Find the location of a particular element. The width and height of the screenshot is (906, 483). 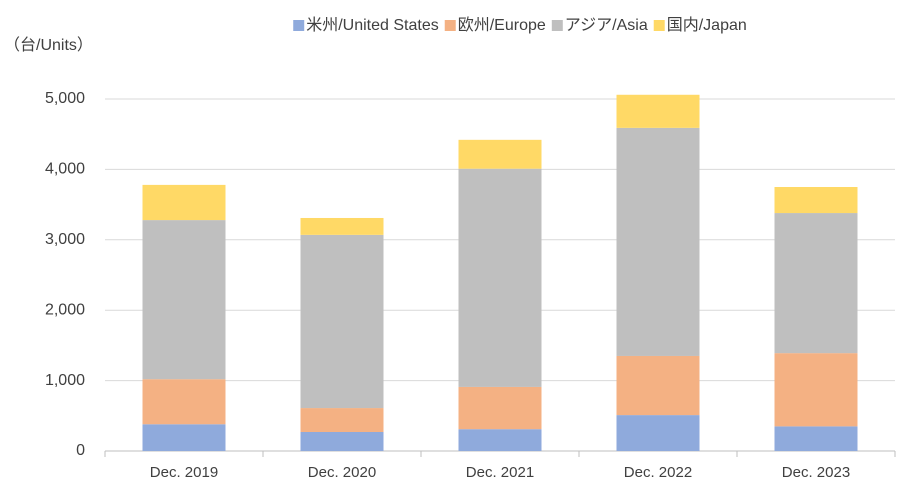

y-tick-label: 4,000 is located at coordinates (65, 169).